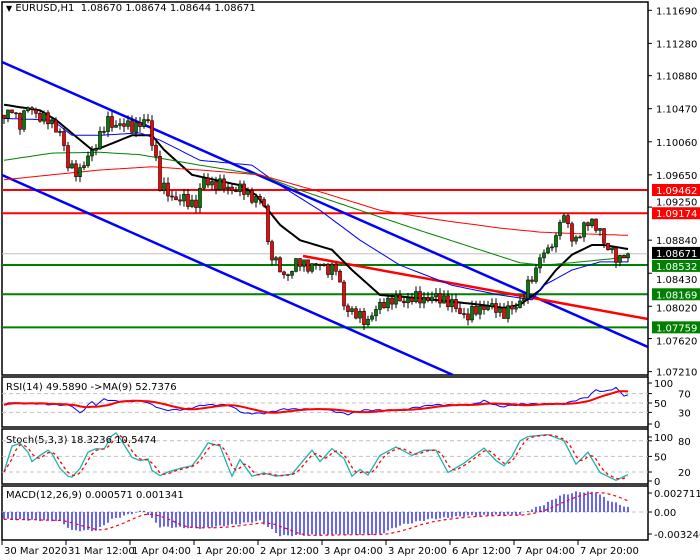 The height and width of the screenshot is (560, 700). What do you see at coordinates (225, 551) in the screenshot?
I see `time-tick-label: 1 Apr 20:00` at bounding box center [225, 551].